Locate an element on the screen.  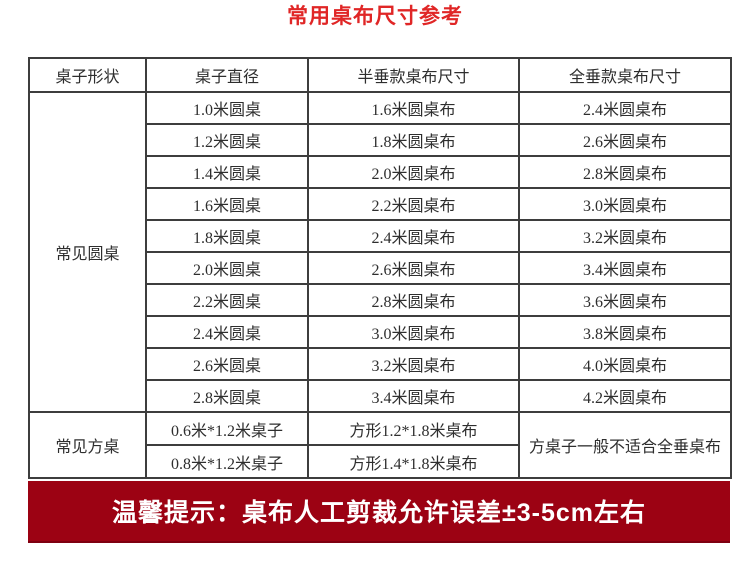
cell-diameter: 2.4米圆桌 is located at coordinates (227, 332).